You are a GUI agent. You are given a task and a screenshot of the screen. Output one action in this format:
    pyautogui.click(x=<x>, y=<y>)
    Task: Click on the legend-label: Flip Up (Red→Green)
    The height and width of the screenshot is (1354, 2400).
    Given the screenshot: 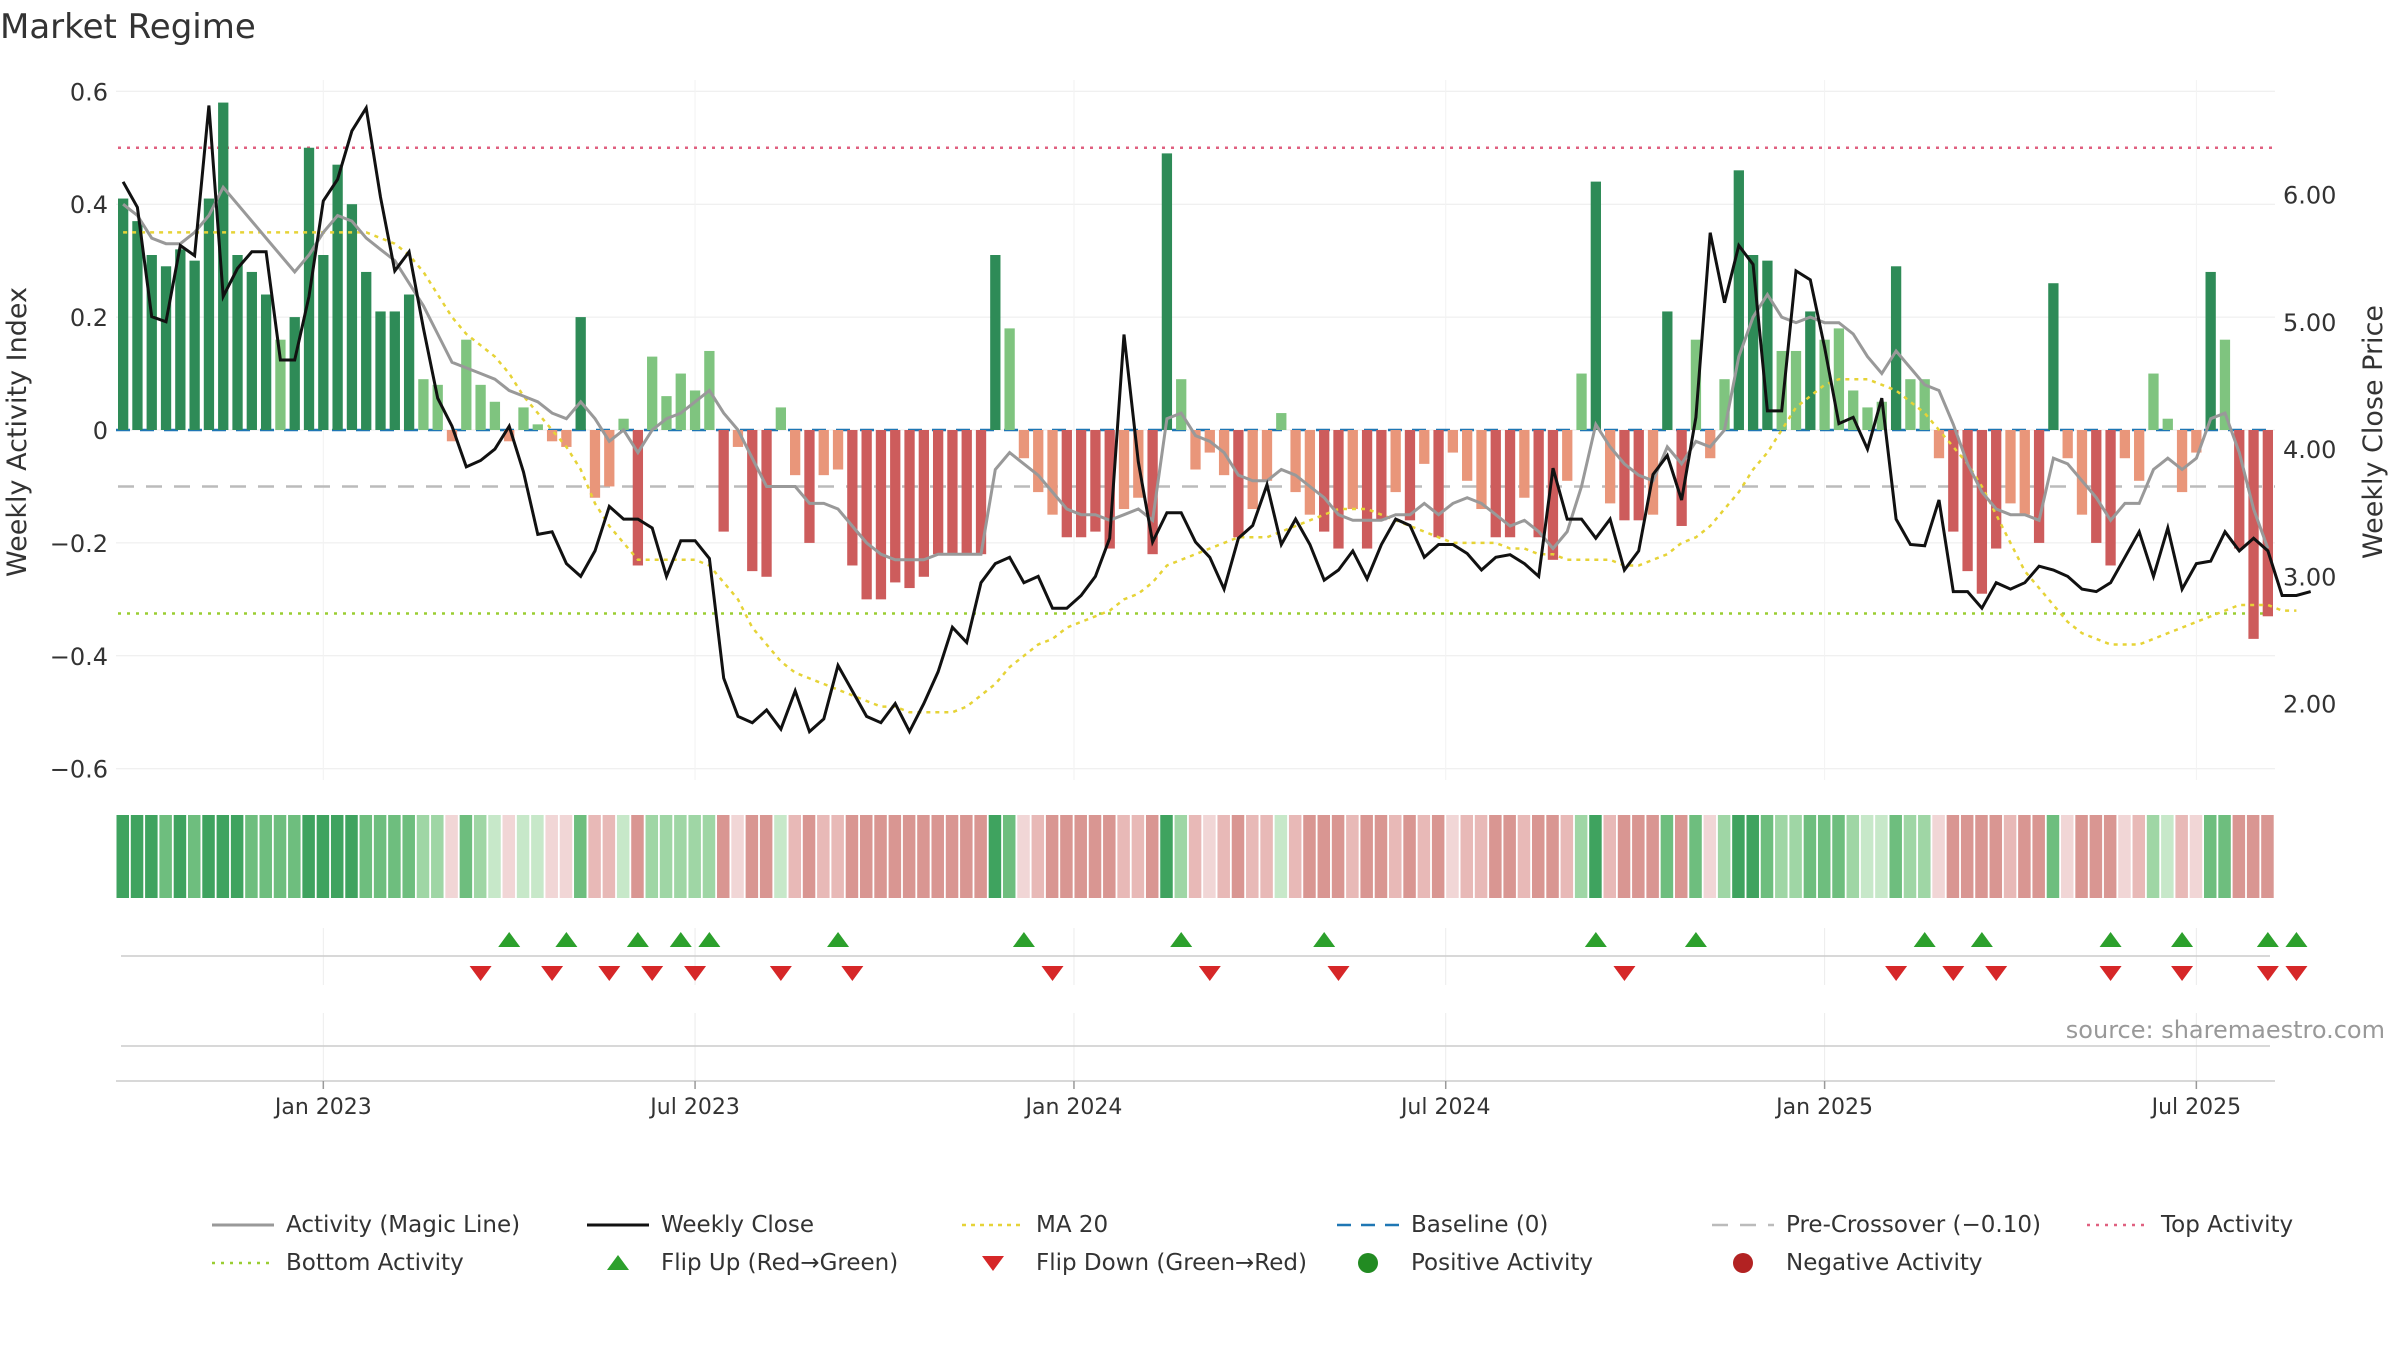 What is the action you would take?
    pyautogui.click(x=780, y=1263)
    